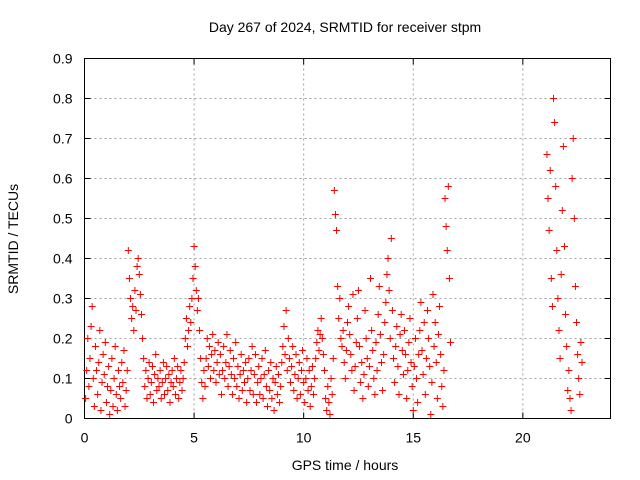  Describe the element at coordinates (69, 419) in the screenshot. I see `y-tick-label: 0` at that location.